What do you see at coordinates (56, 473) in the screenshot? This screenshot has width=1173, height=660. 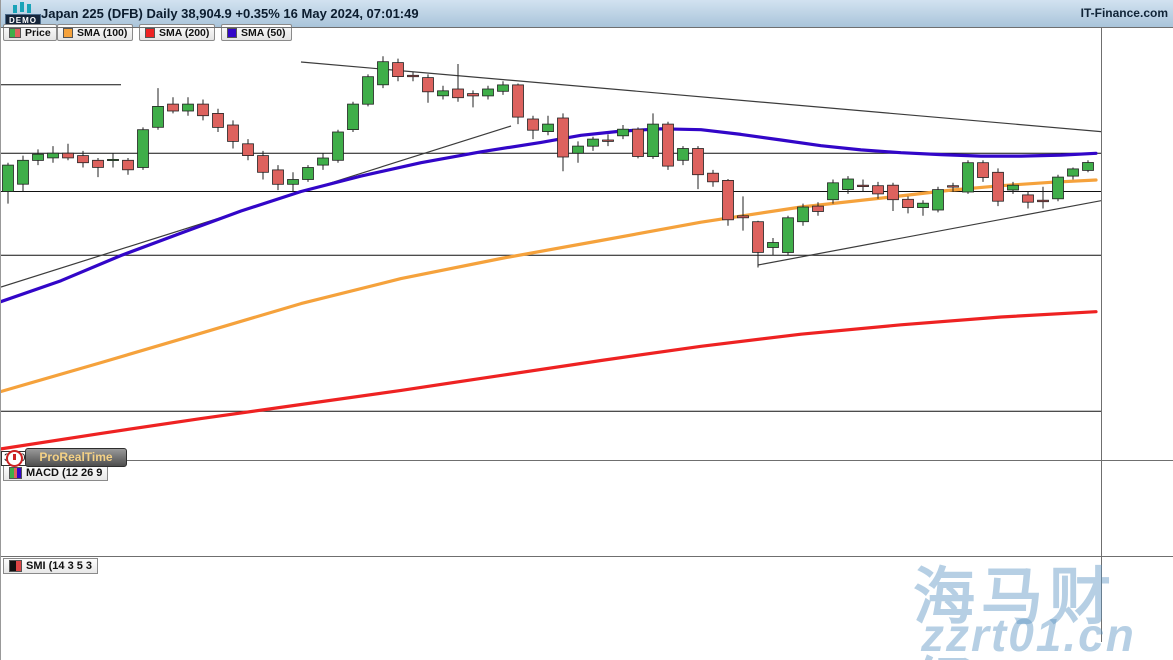 I see `macd-indicator-label: MACD (12 26 9` at bounding box center [56, 473].